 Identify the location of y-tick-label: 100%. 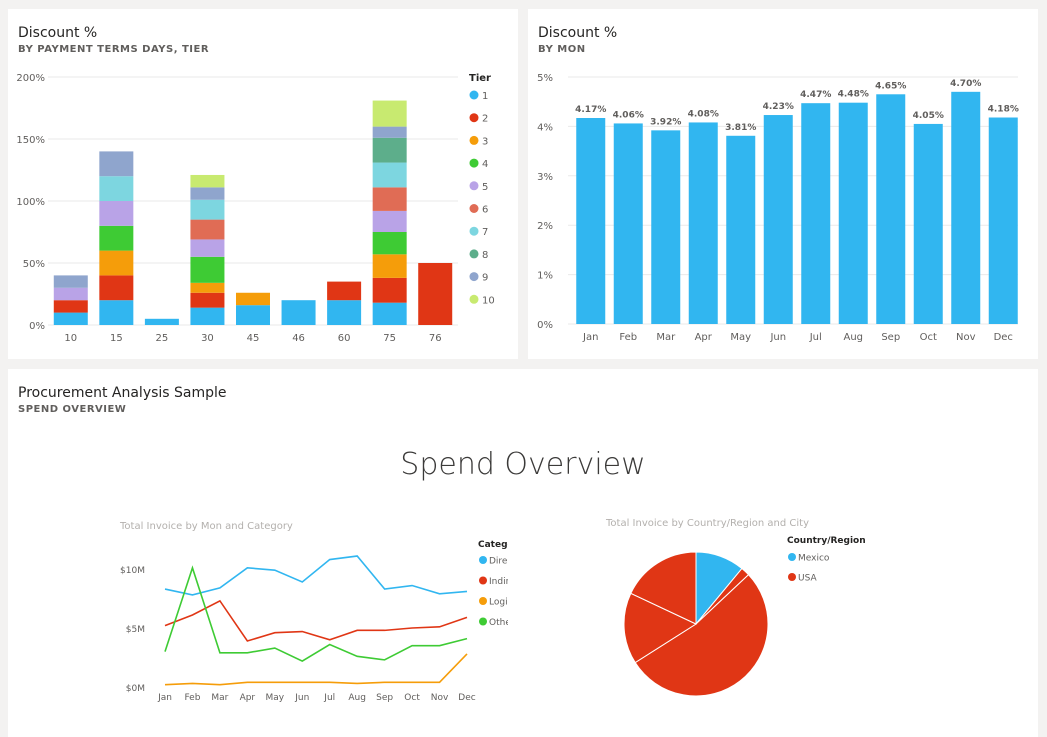
(30, 202).